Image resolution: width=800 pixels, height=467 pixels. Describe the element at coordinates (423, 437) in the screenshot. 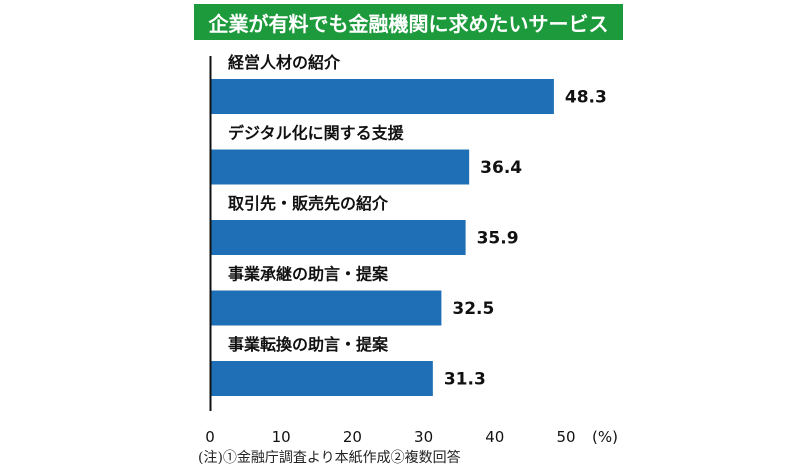

I see `x-tick-label: 30` at that location.